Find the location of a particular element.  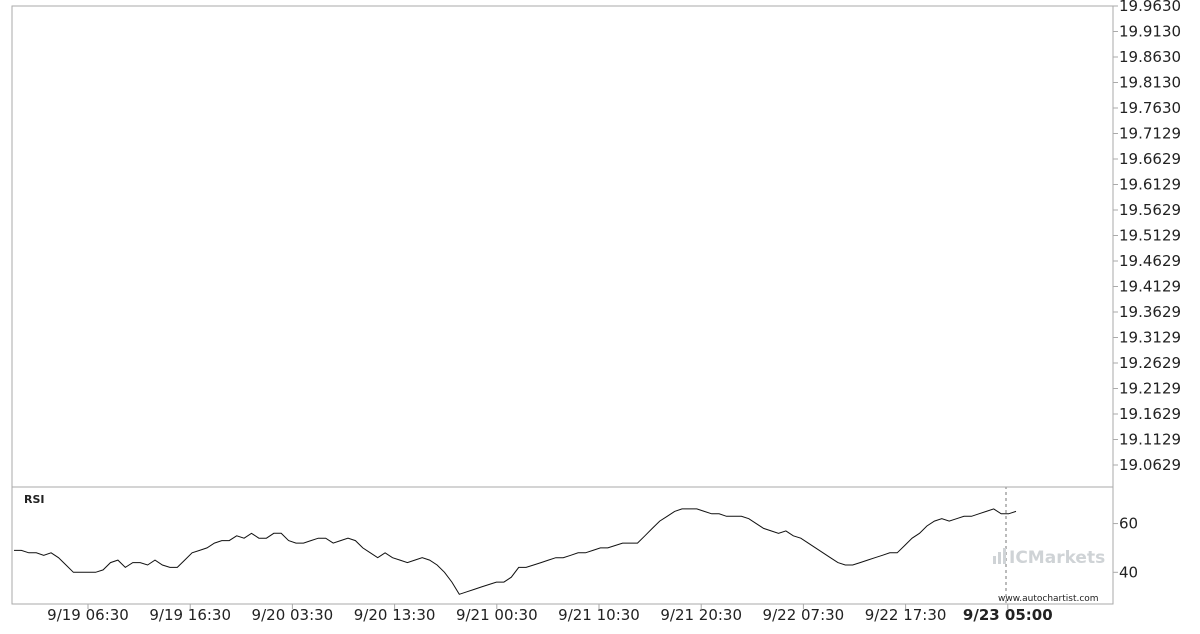

price-y-tick-label: 19.7129 is located at coordinates (1150, 134).